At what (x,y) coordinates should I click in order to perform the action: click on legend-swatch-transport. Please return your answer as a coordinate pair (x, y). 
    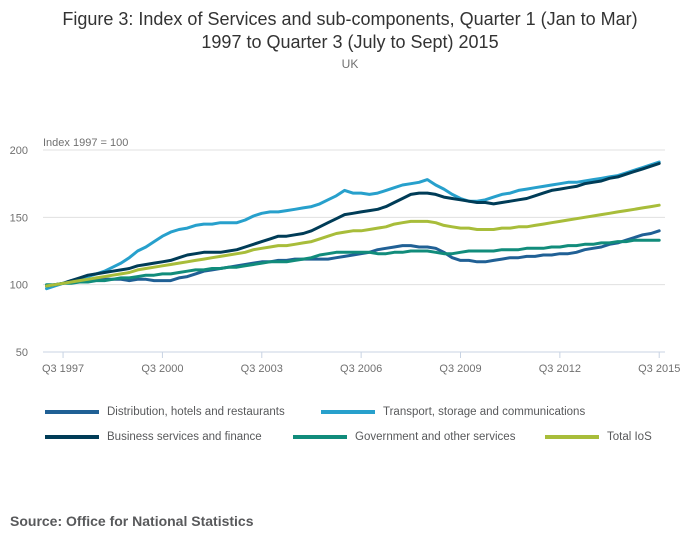
    Looking at the image, I should click on (348, 412).